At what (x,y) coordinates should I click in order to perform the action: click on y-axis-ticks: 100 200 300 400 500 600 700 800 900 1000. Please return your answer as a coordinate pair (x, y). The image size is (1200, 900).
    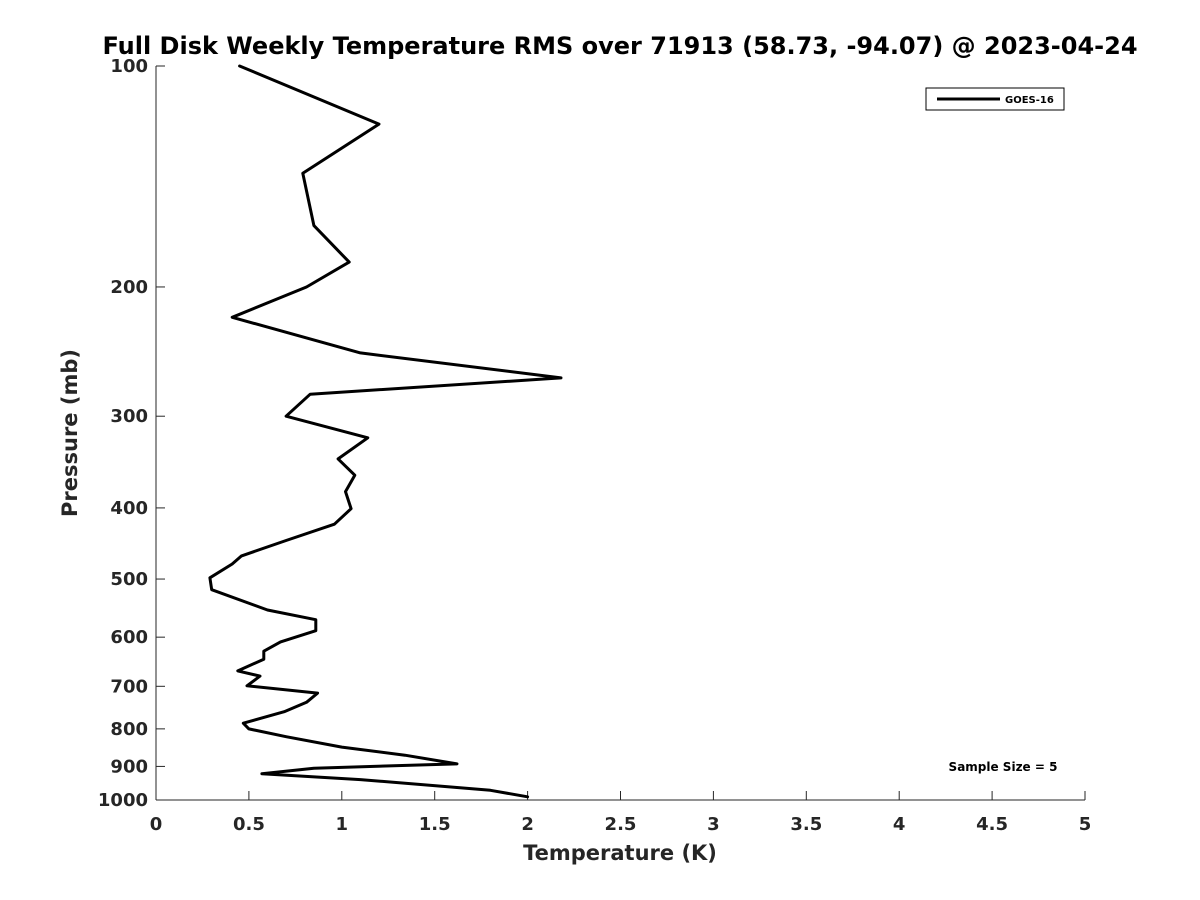
    Looking at the image, I should click on (131, 433).